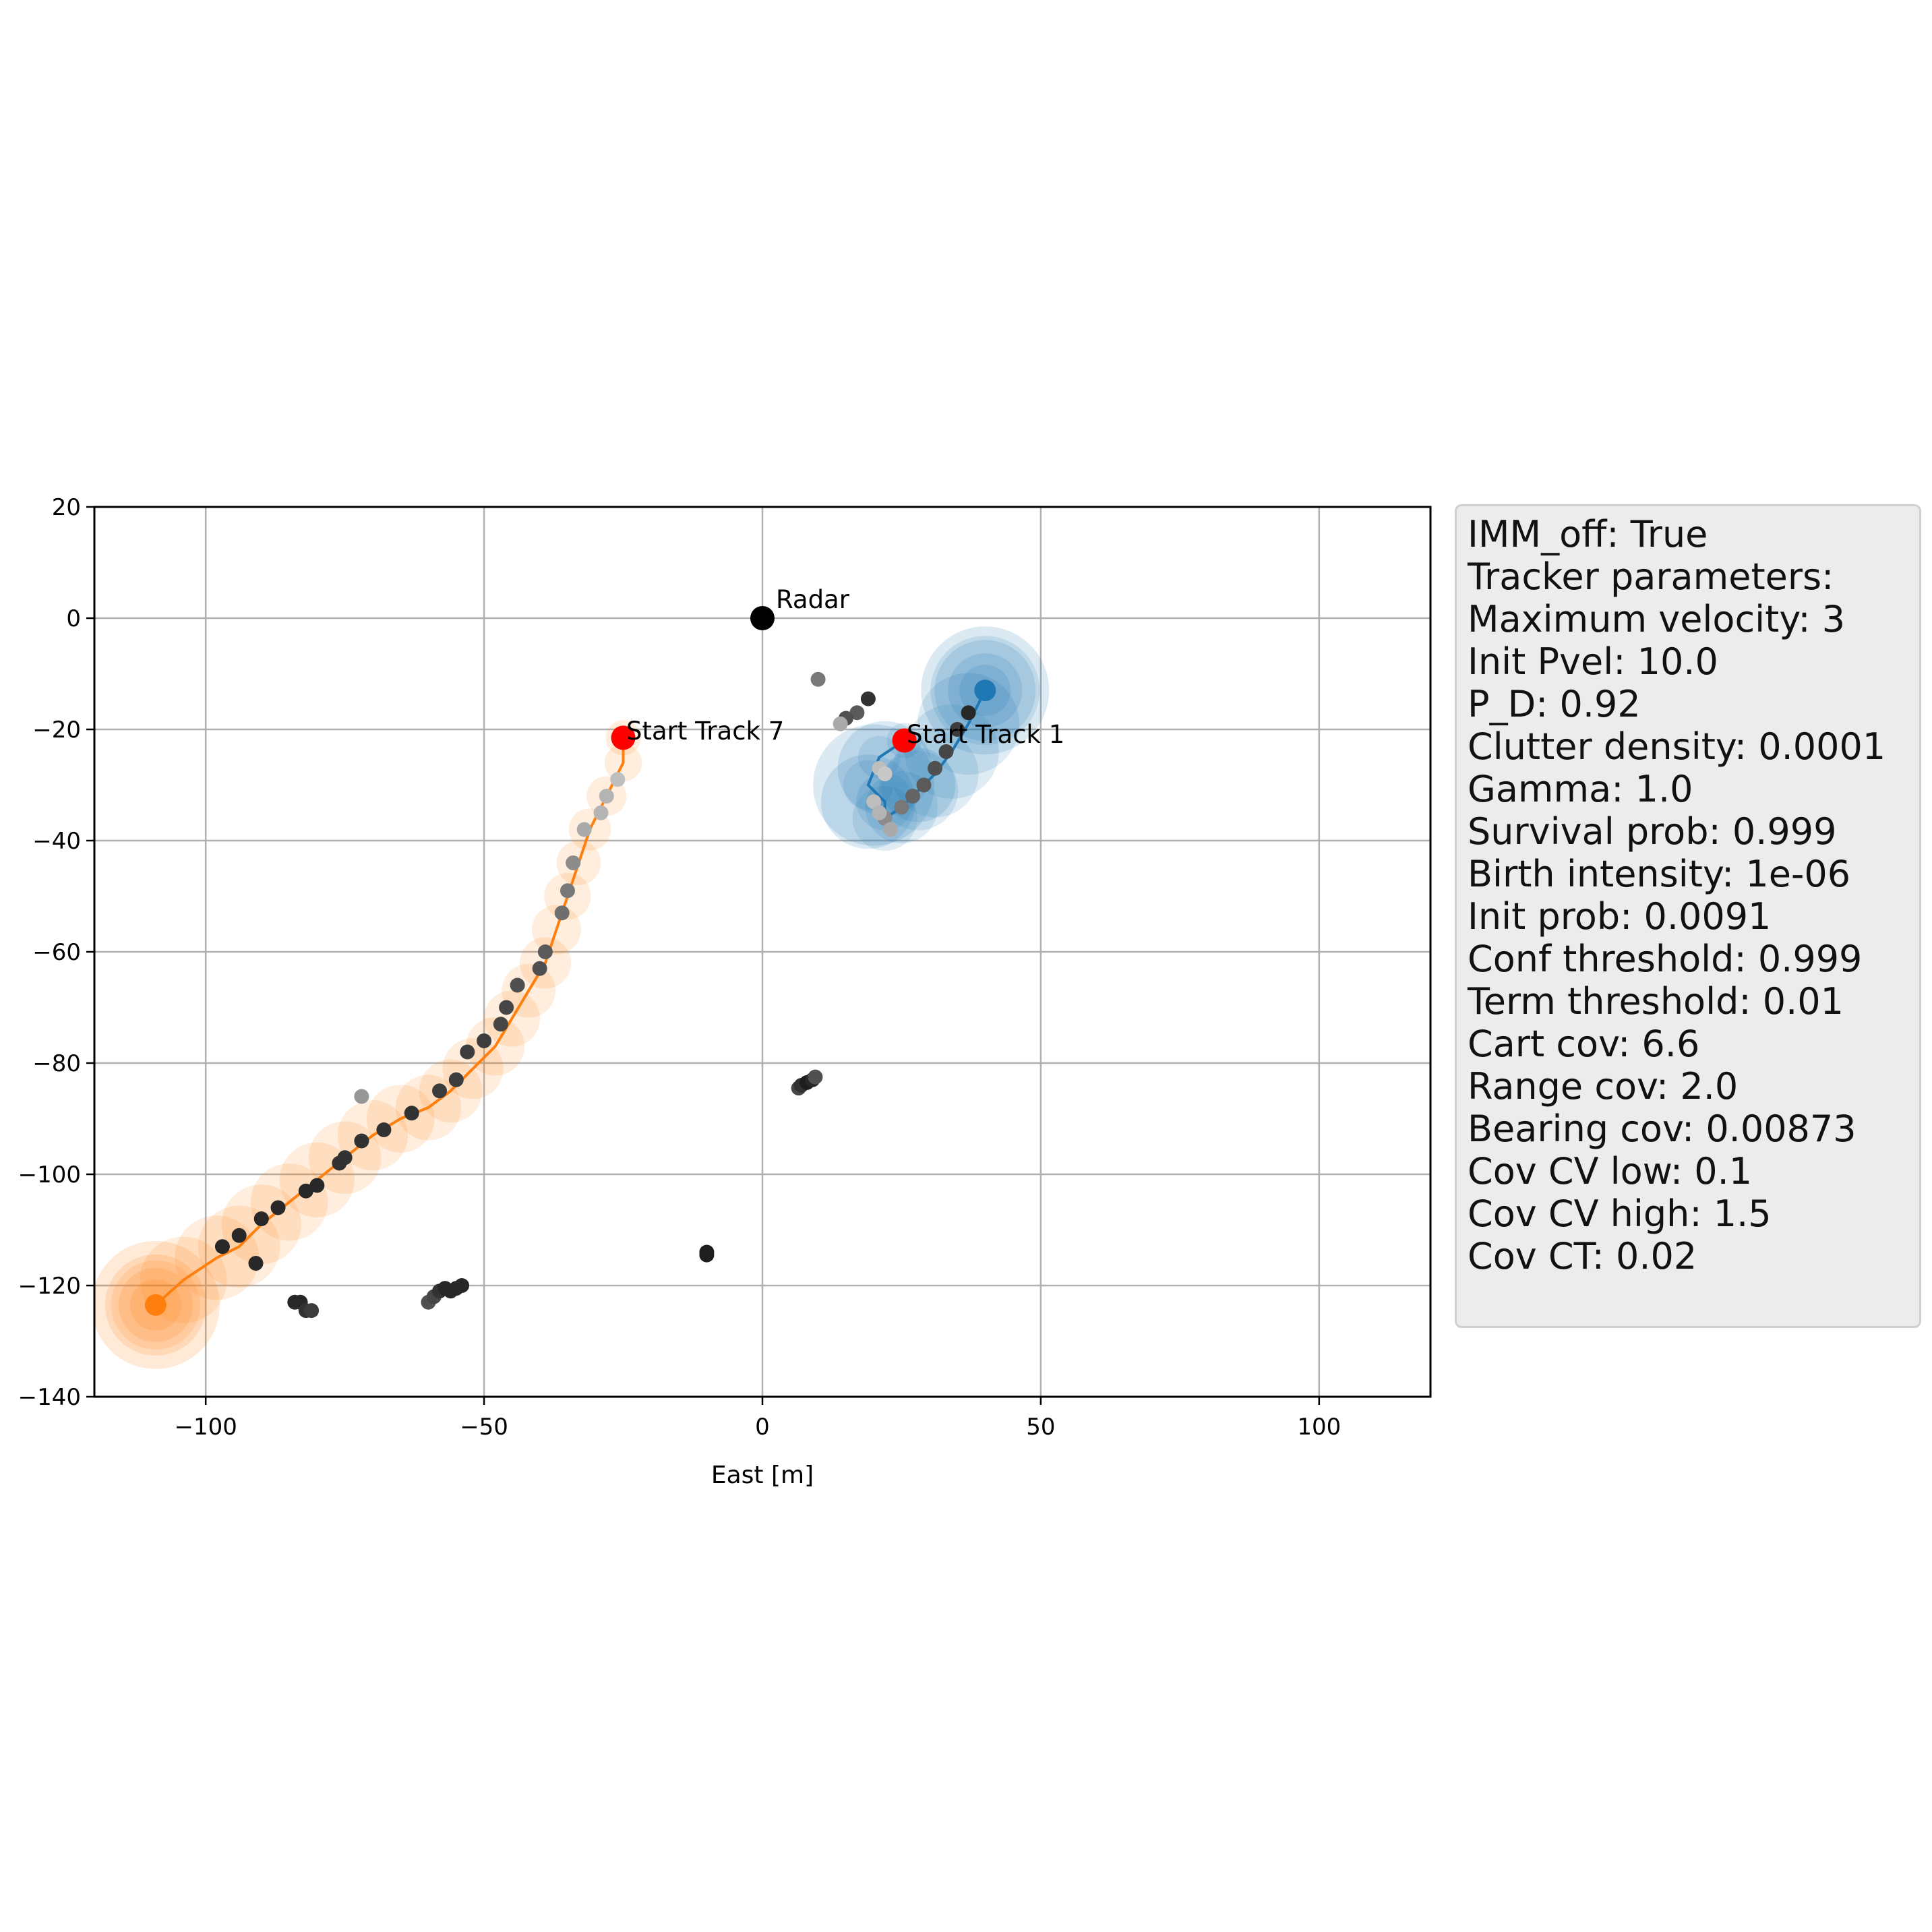 This screenshot has width=1932, height=1932. I want to click on y-tick-label: 20, so click(66, 507).